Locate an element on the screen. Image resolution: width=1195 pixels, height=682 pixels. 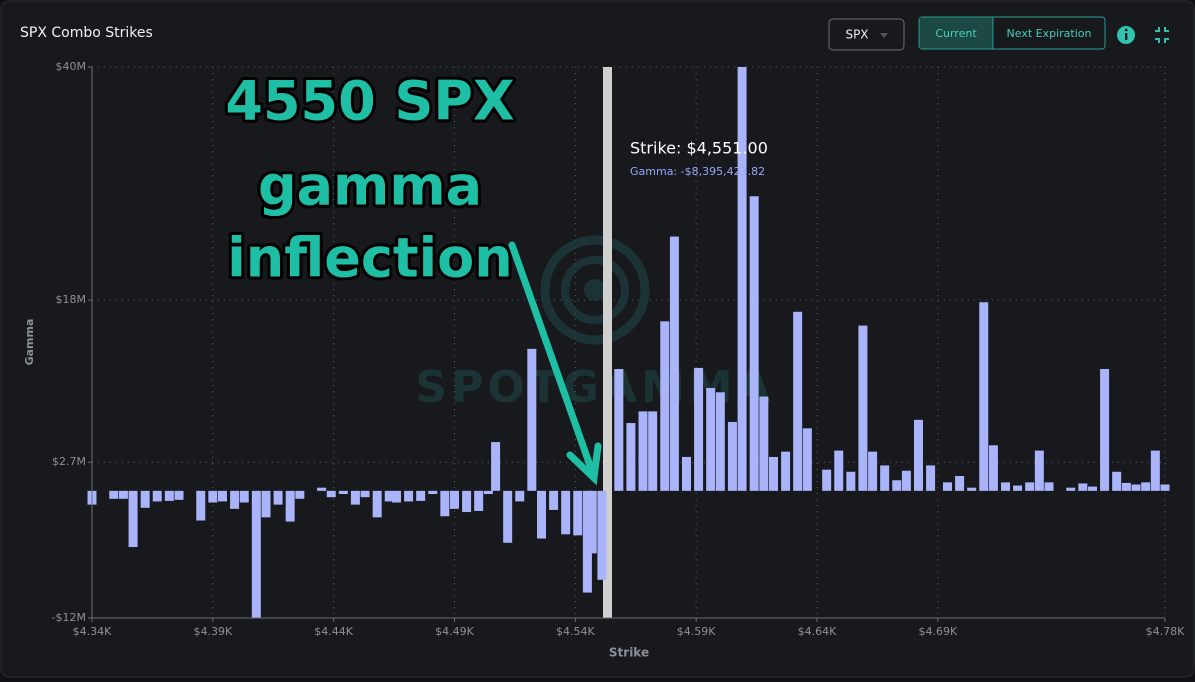
annotation-line: 4550 SPX is located at coordinates (369, 101).